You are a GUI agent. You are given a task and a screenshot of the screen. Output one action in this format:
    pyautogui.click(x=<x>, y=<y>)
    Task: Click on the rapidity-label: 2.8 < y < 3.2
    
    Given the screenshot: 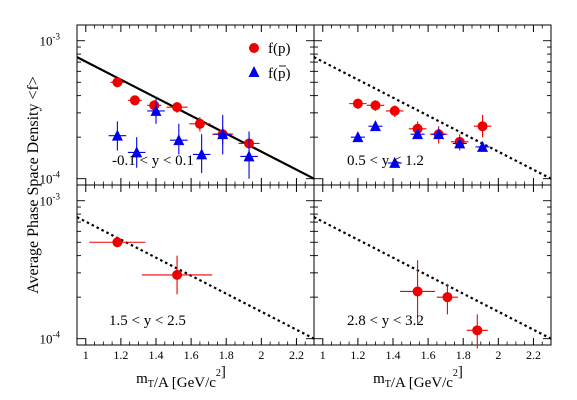 What is the action you would take?
    pyautogui.click(x=385, y=321)
    